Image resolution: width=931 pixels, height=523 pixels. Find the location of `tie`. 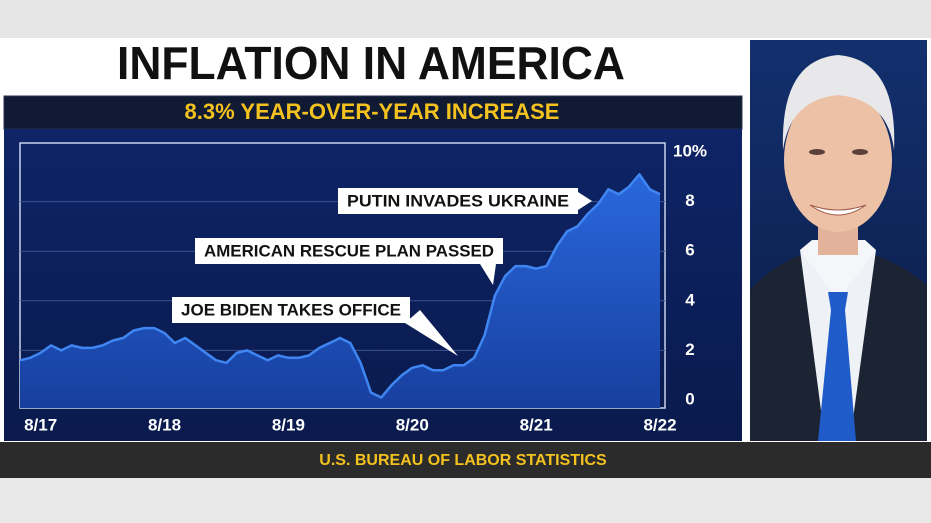

tie is located at coordinates (837, 366).